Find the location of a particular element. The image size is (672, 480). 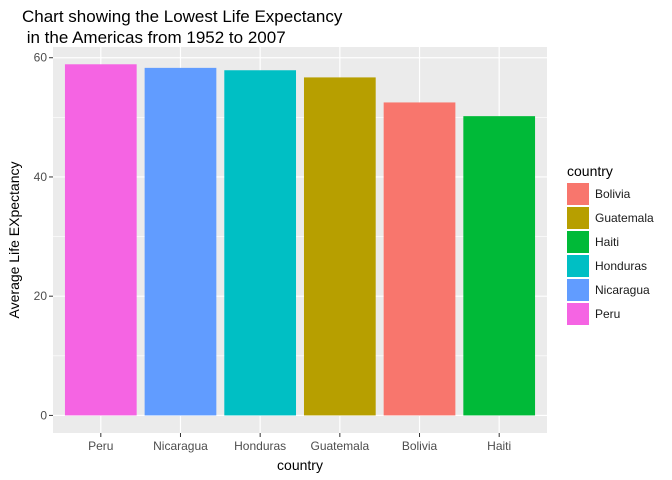

x-tick-label: Haiti is located at coordinates (499, 446).